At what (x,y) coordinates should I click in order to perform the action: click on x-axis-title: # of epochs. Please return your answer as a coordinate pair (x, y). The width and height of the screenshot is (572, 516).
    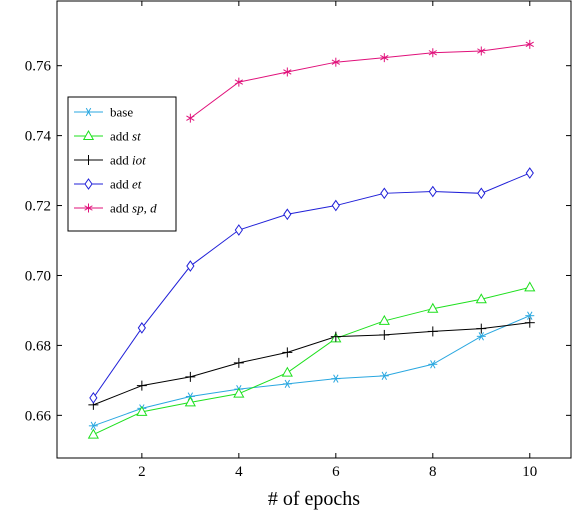
    Looking at the image, I should click on (314, 499).